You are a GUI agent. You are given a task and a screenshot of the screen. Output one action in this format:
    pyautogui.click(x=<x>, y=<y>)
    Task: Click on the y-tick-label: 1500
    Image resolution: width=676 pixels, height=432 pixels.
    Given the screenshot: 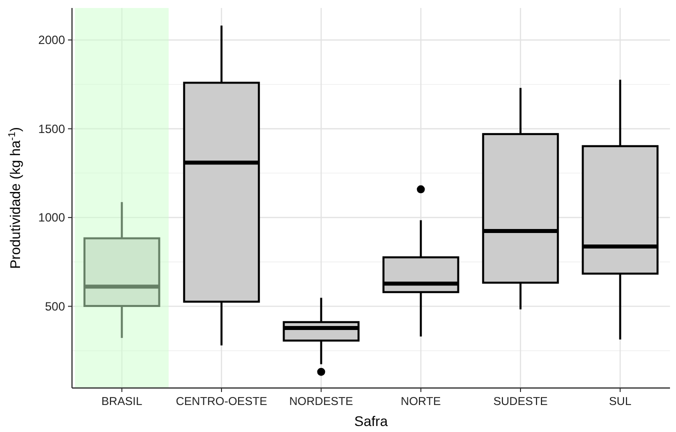 What is the action you would take?
    pyautogui.click(x=52, y=129)
    